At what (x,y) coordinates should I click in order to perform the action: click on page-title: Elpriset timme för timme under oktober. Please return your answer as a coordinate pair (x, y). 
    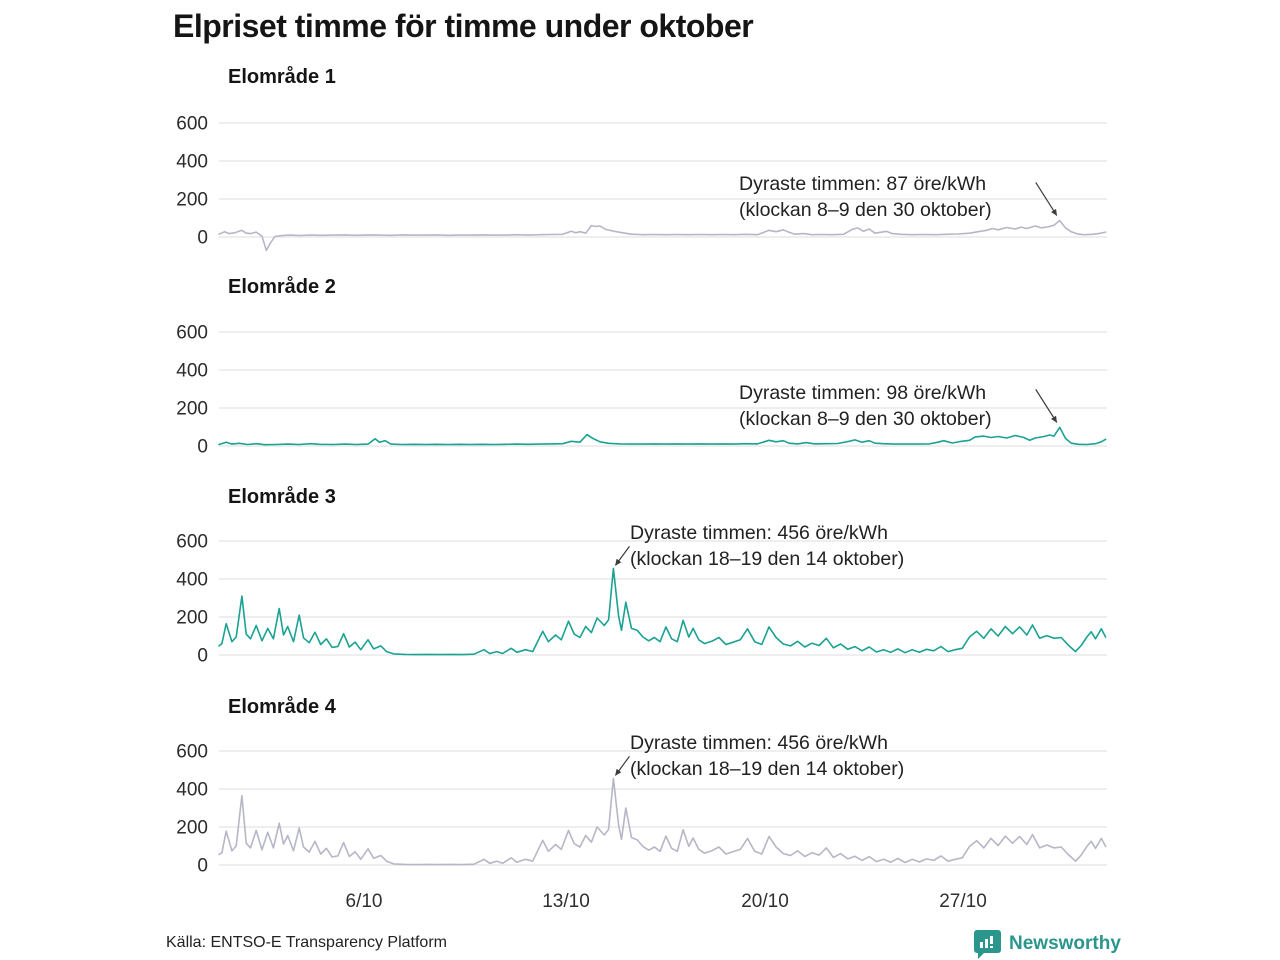
    Looking at the image, I should click on (463, 26).